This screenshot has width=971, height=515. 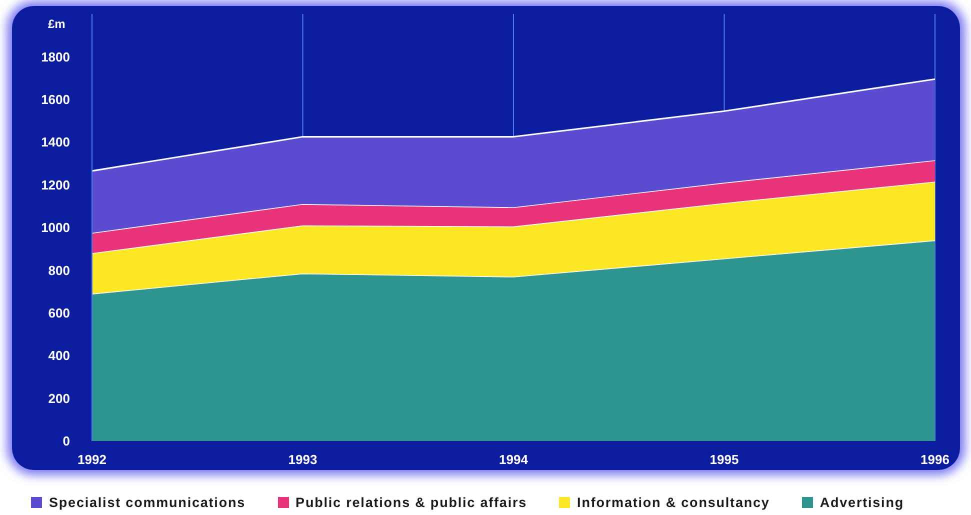 What do you see at coordinates (66, 441) in the screenshot?
I see `y-tick-label: 0` at bounding box center [66, 441].